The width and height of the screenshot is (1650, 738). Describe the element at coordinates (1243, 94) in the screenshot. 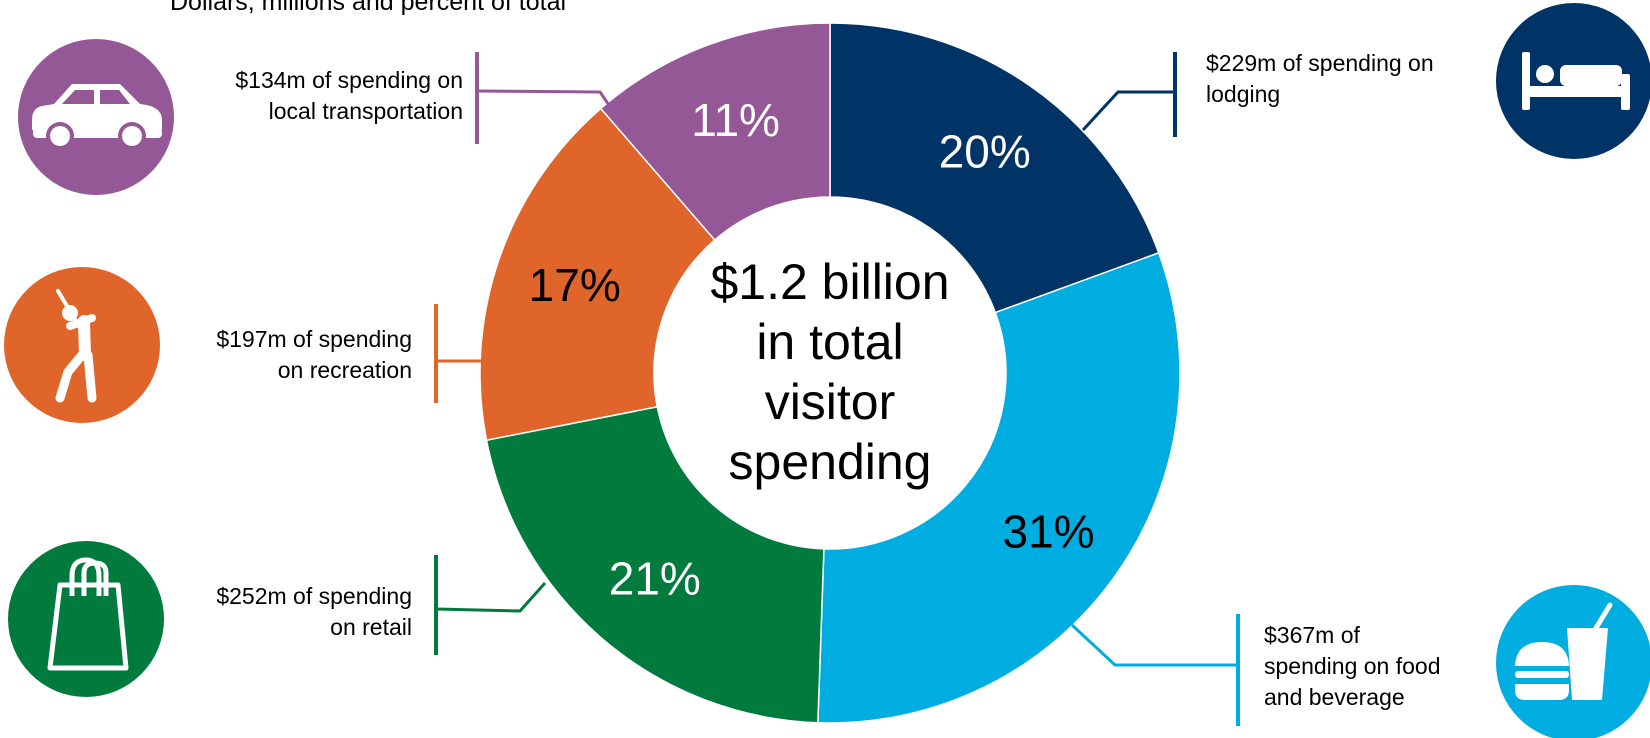

I see `callout-line: lodging` at that location.